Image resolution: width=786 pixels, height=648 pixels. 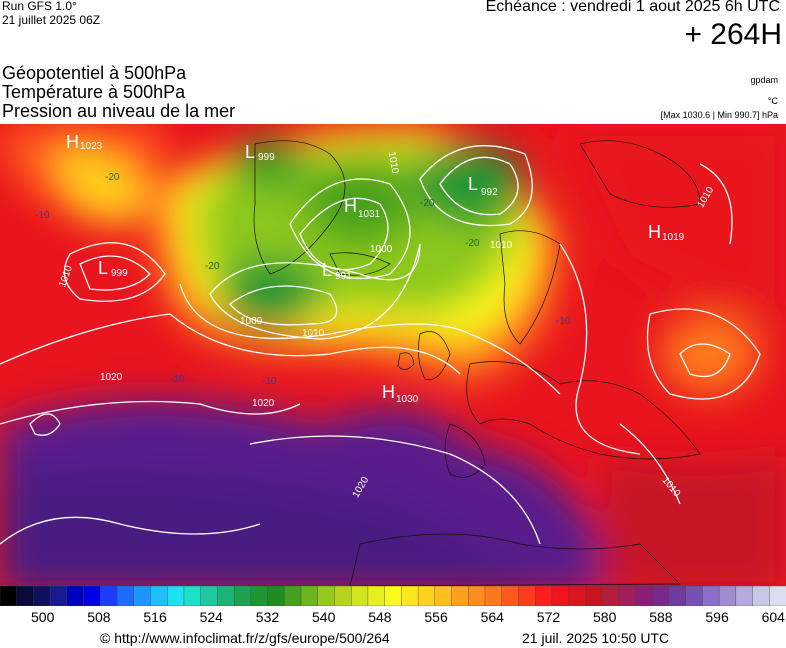 What do you see at coordinates (72, 142) in the screenshot?
I see `center-high-1023-type: H` at bounding box center [72, 142].